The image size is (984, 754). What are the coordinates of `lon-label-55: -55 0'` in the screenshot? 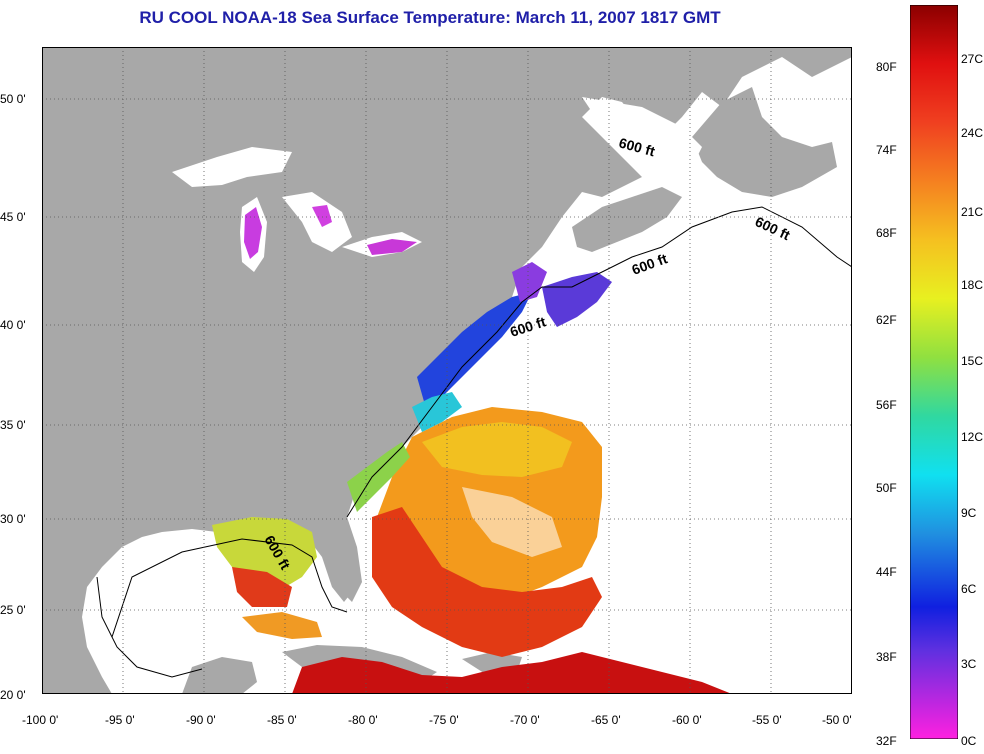 It's located at (767, 720).